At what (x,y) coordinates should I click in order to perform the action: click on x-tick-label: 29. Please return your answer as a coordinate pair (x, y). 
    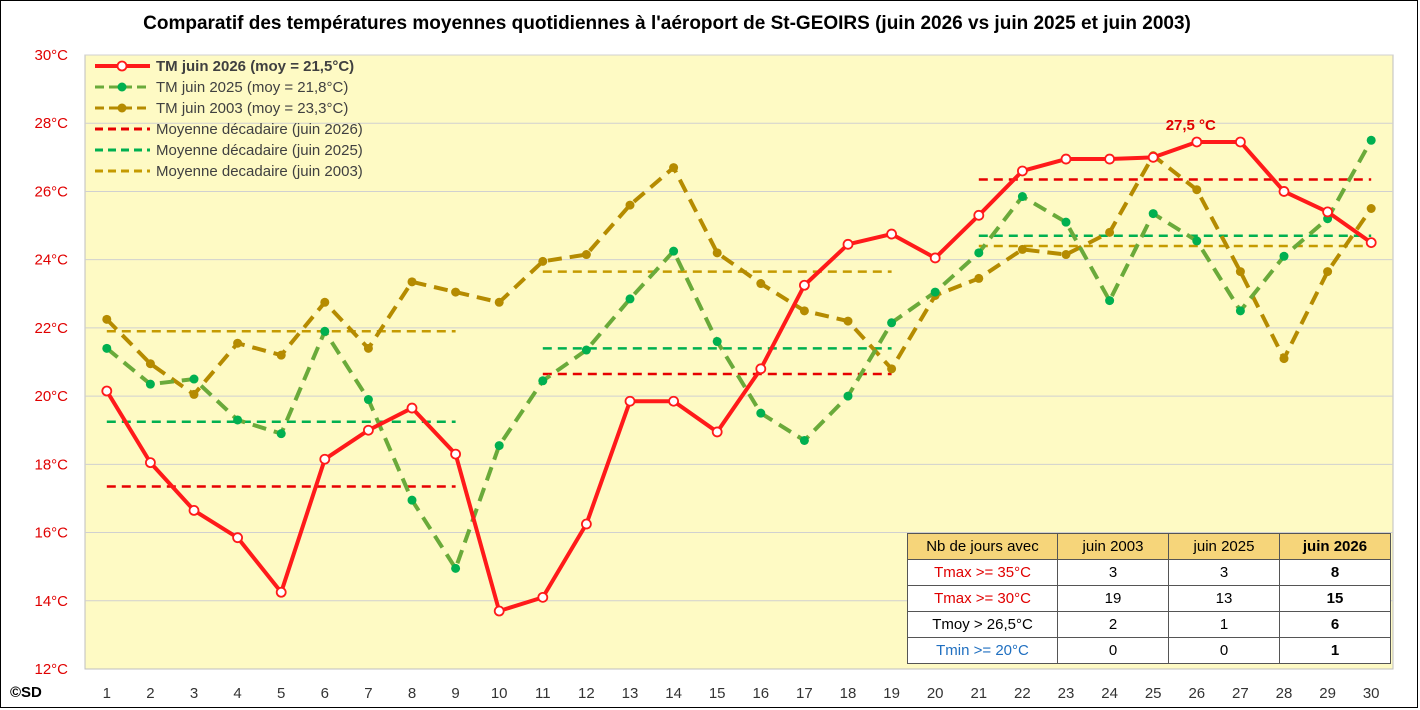
    Looking at the image, I should click on (1327, 693).